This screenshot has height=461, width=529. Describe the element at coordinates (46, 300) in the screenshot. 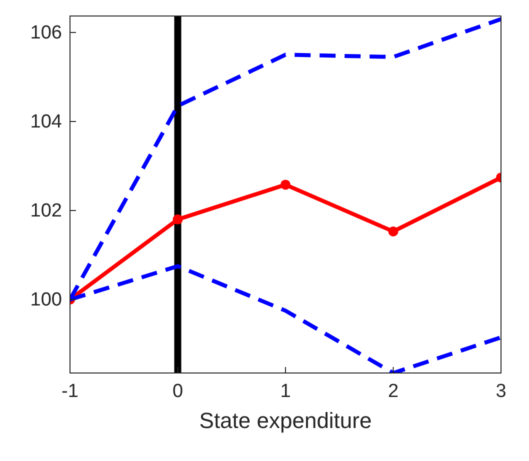

I see `y-tick-label: 100` at that location.